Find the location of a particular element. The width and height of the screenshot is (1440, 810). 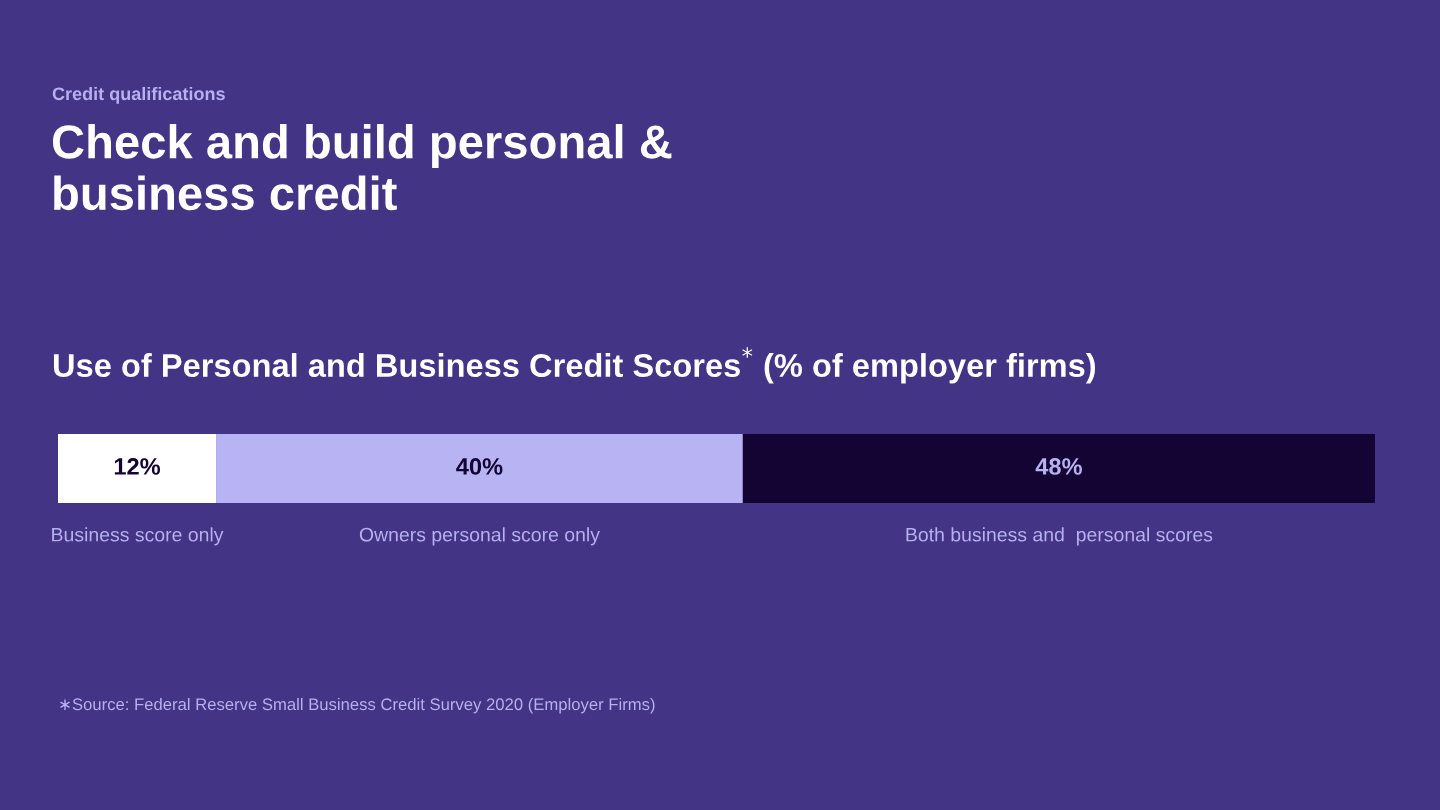

series-label: Both business and personal scores is located at coordinates (1059, 536).